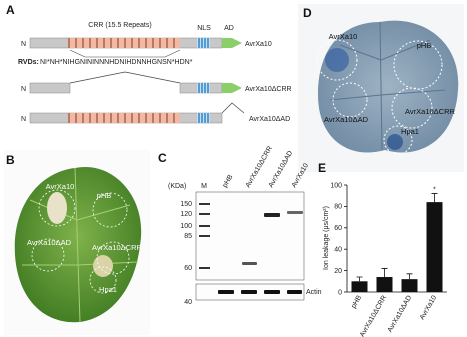 Image resolution: width=467 pixels, height=337 pixels. I want to click on y-tick-label: 80, so click(338, 207).